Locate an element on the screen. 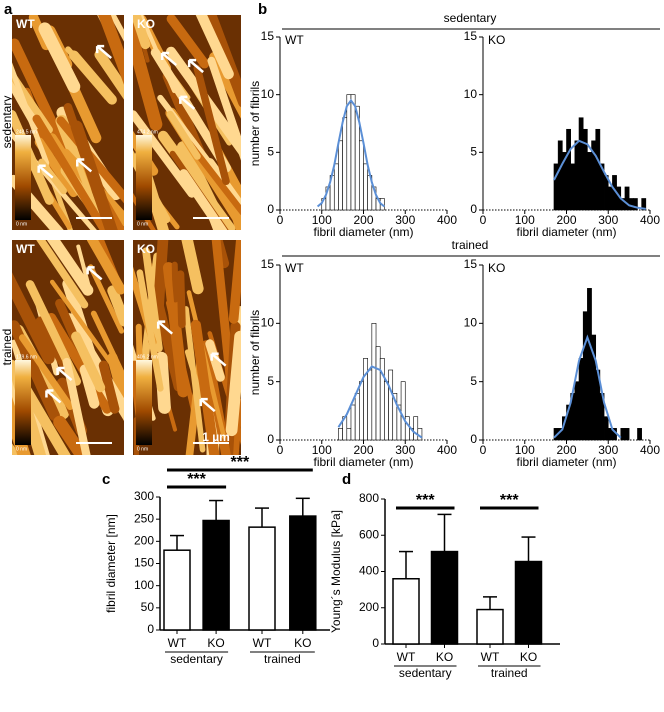 This screenshot has height=712, width=664. colorbar is located at coordinates (23, 177).